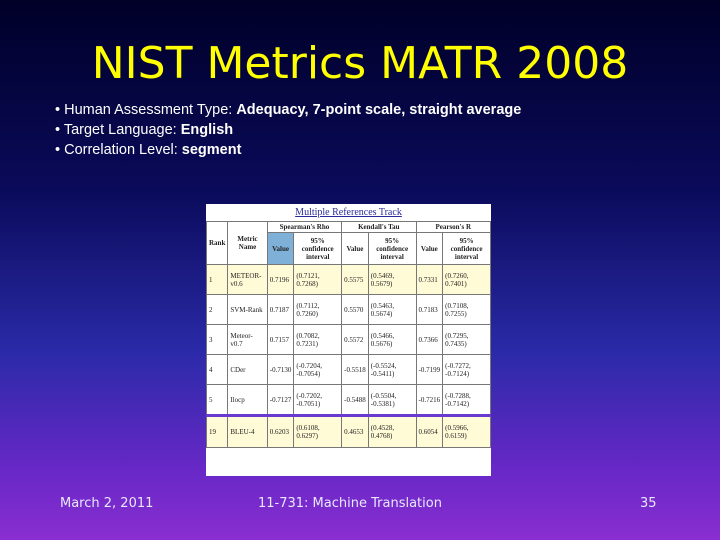 Image resolution: width=720 pixels, height=540 pixels. Describe the element at coordinates (350, 503) in the screenshot. I see `footer-course: 11-731: Machine Translation` at that location.